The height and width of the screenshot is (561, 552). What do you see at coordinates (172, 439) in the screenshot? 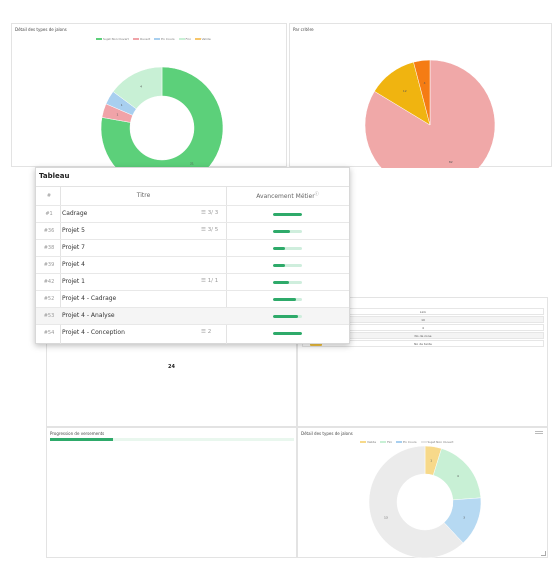
I see `progress-track` at bounding box center [172, 439].